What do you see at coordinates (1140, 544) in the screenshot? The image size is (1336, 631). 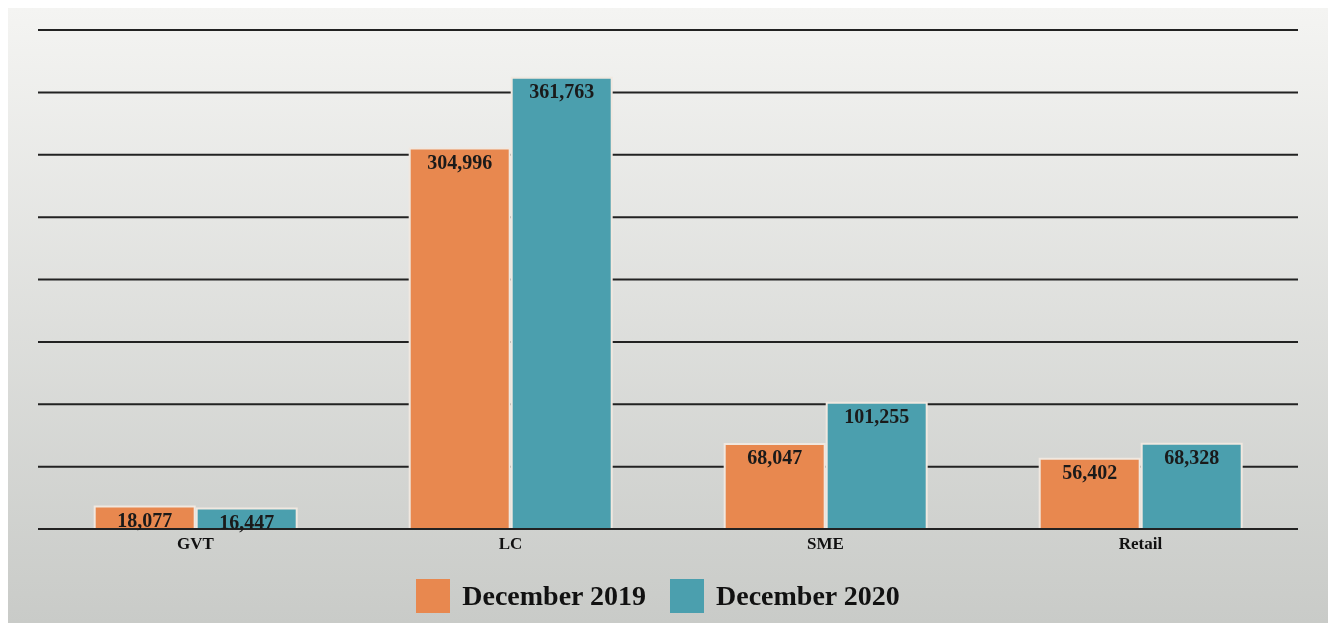 I see `x-tick-label: Retail` at bounding box center [1140, 544].